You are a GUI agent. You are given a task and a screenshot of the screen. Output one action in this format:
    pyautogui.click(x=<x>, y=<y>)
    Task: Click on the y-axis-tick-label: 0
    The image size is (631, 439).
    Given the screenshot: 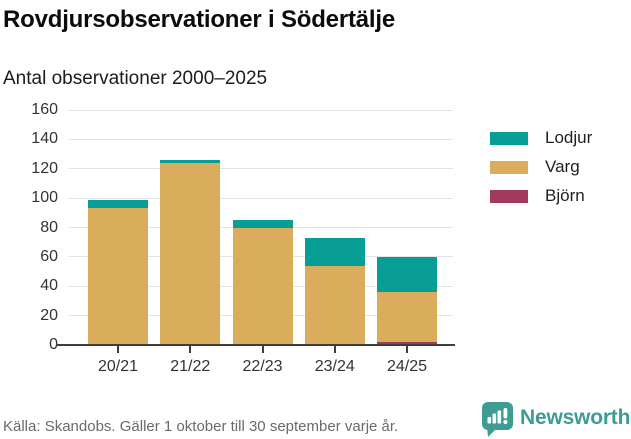 What is the action you would take?
    pyautogui.click(x=53, y=344)
    